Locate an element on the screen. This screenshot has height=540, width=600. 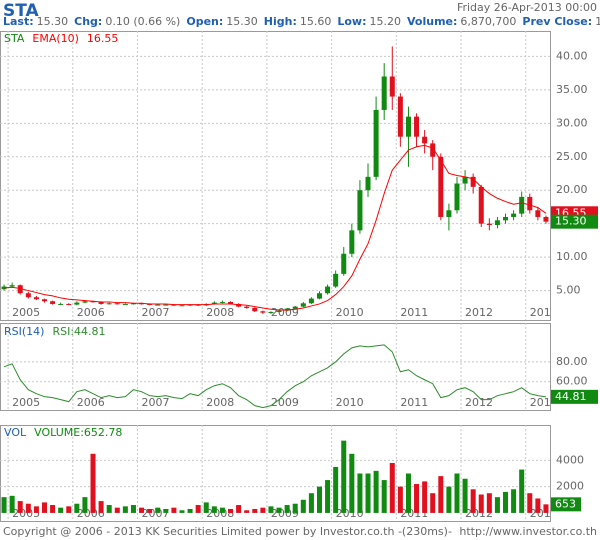
y-tick-label: 30.00 is located at coordinates (572, 122).